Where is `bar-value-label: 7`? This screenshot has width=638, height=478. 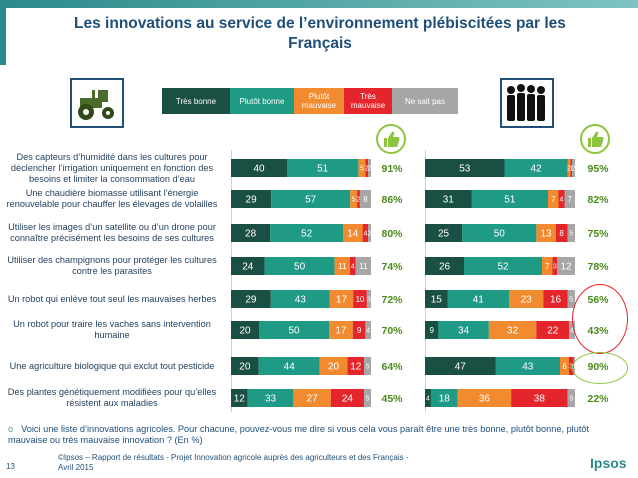 bar-value-label: 7 is located at coordinates (547, 266).